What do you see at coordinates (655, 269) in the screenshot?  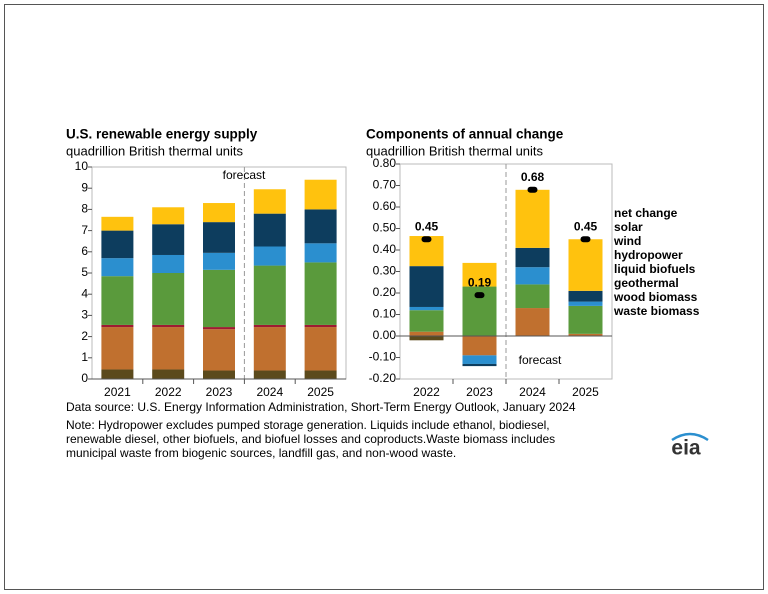 I see `legend-entry: liquid biofuels` at bounding box center [655, 269].